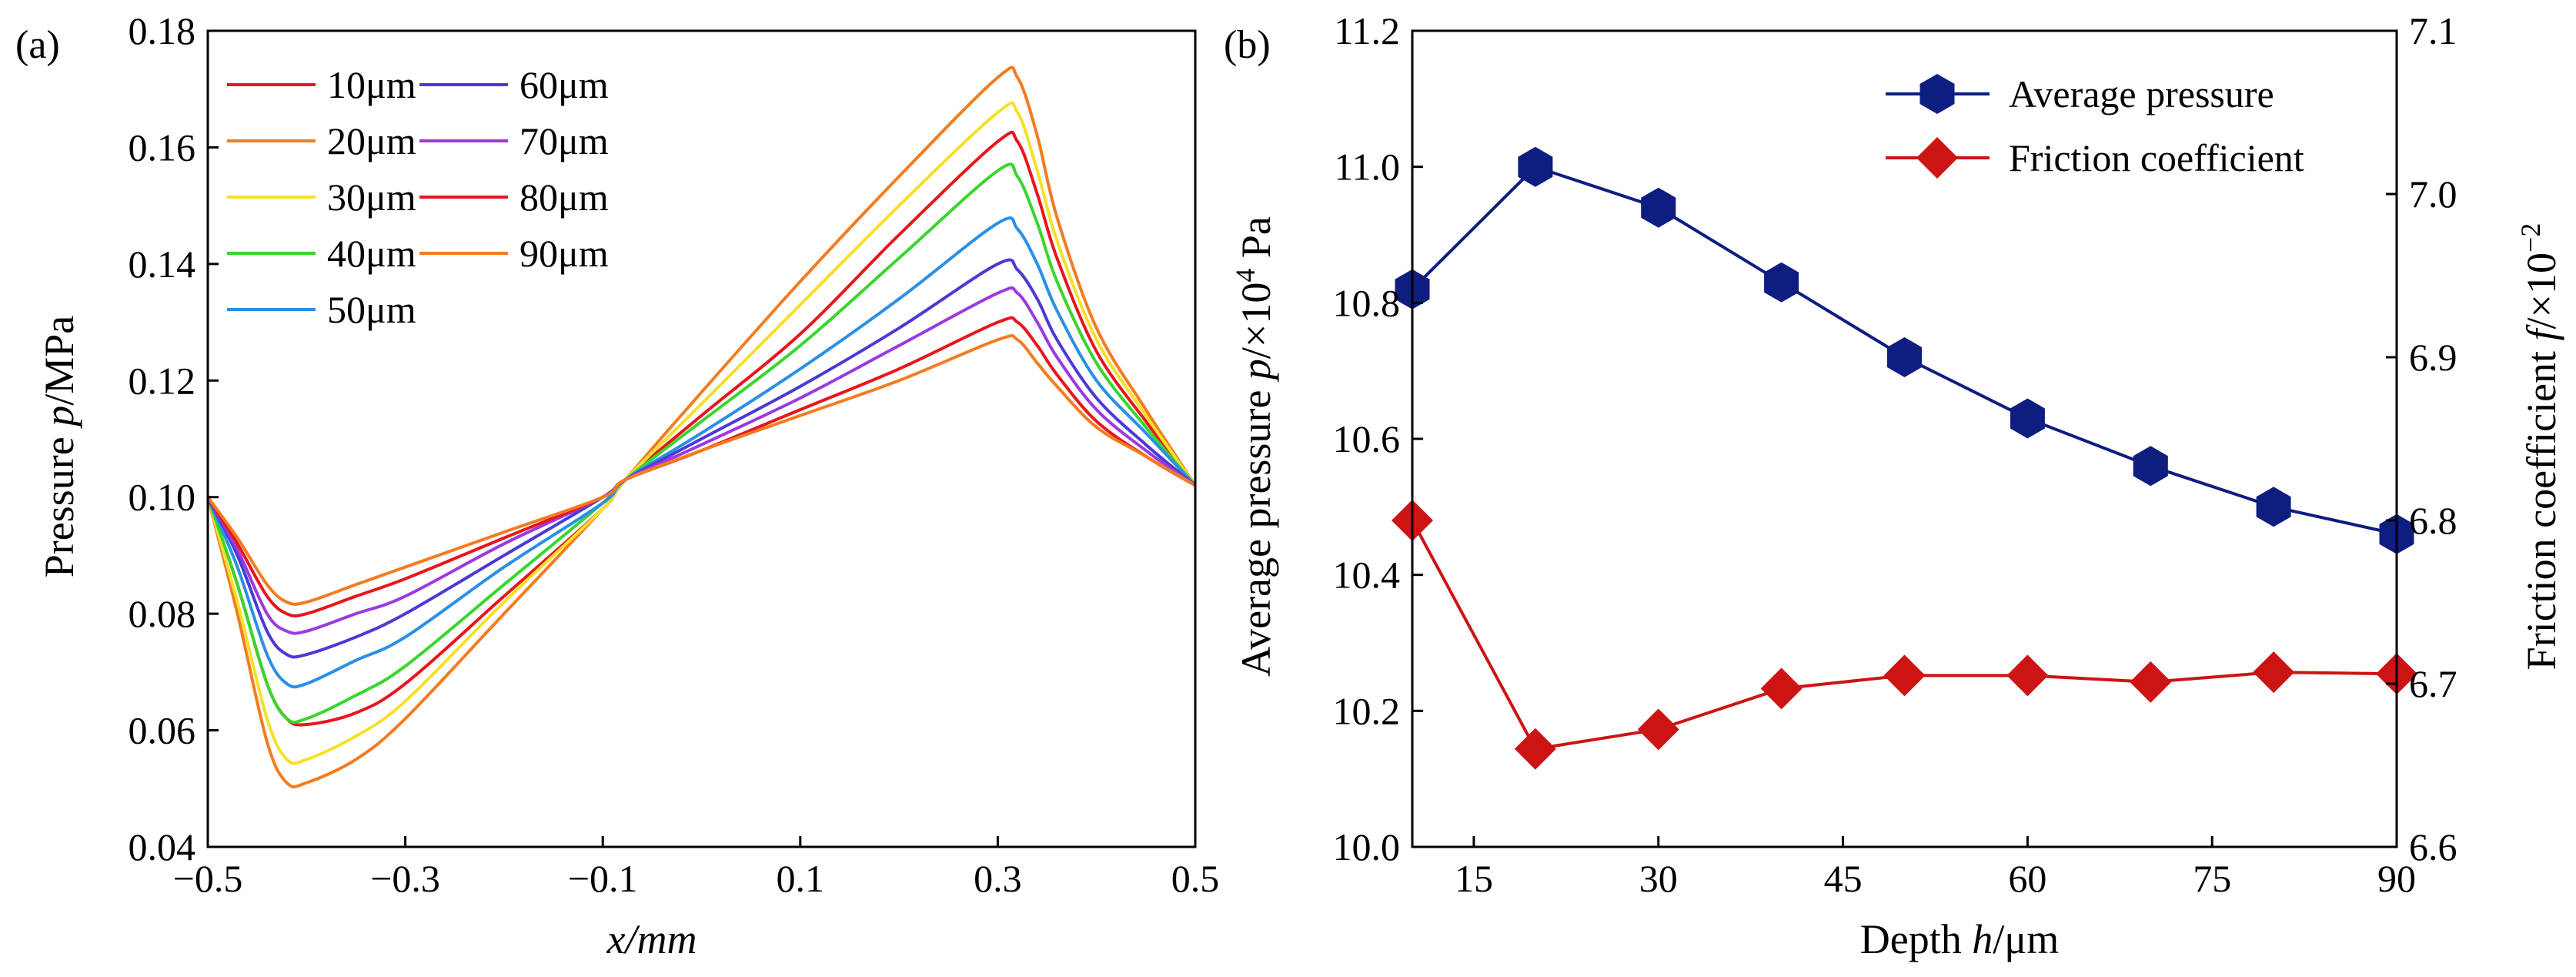 The image size is (2576, 977). I want to click on x-tick-label: 90, so click(2396, 878).